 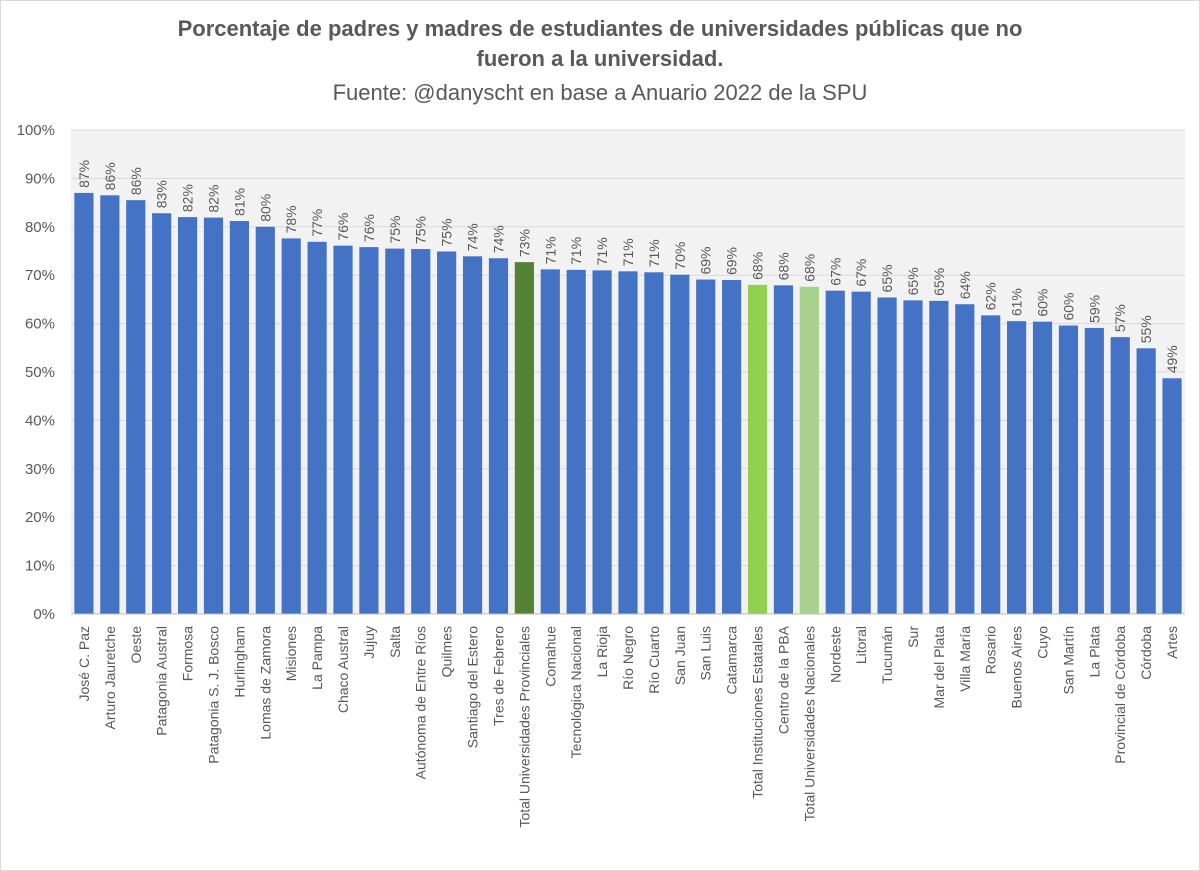 What do you see at coordinates (680, 256) in the screenshot?
I see `data-label: 70%` at bounding box center [680, 256].